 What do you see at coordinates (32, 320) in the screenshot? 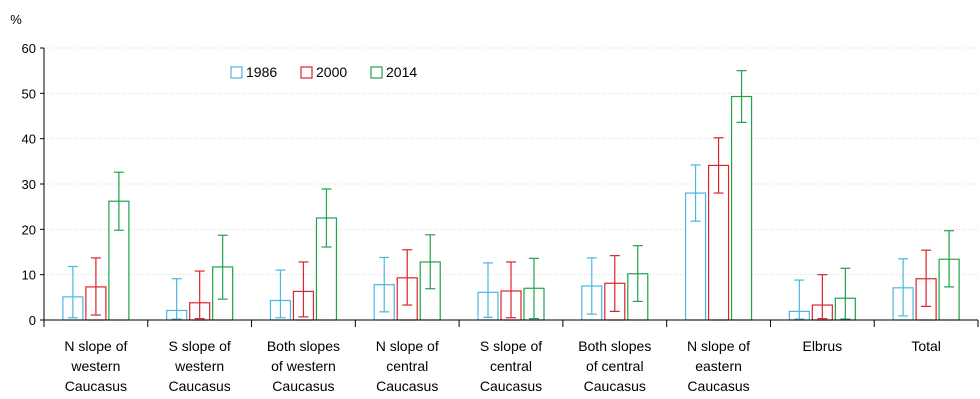
I see `y-tick-label: 0` at bounding box center [32, 320].